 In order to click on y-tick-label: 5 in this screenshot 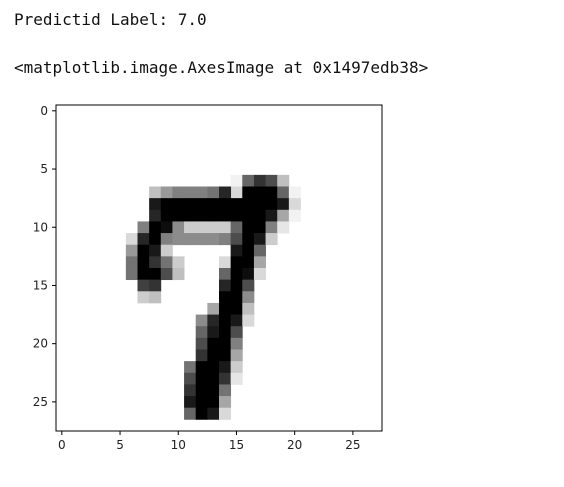, I will do `click(44, 169)`.